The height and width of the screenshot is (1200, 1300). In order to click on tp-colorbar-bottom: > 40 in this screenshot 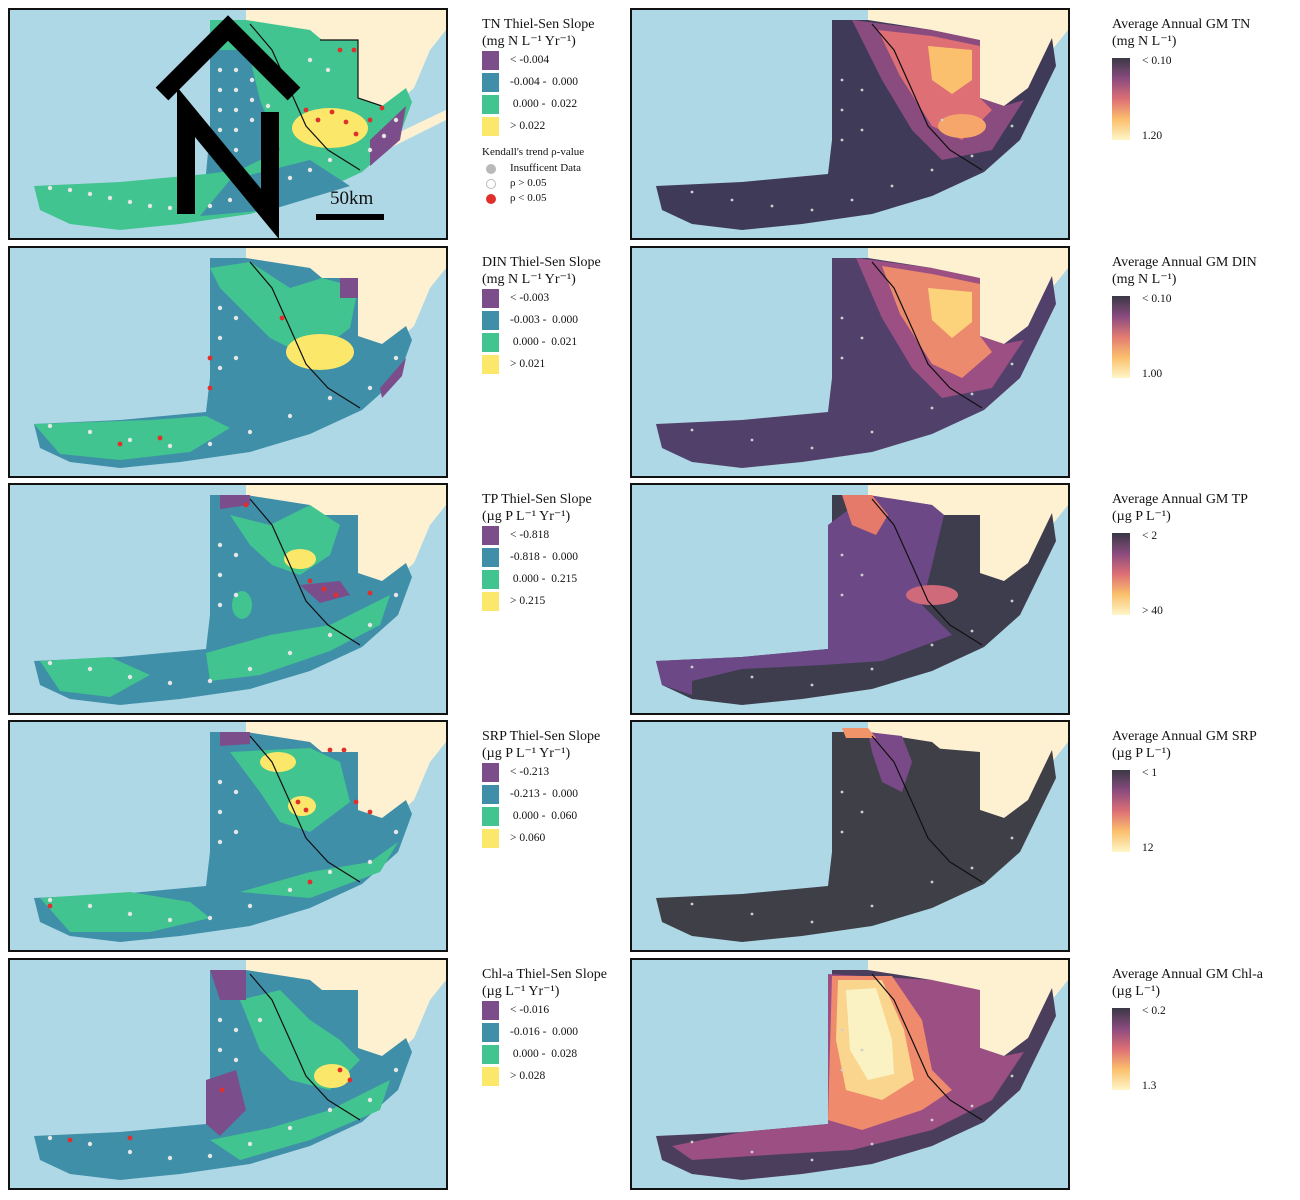, I will do `click(1152, 611)`.